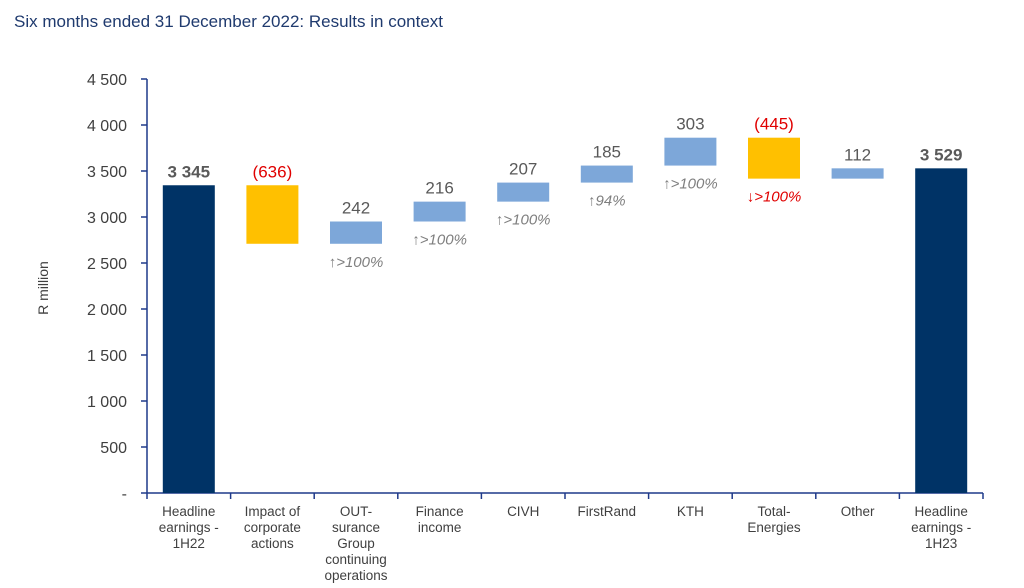 This screenshot has height=588, width=1024. Describe the element at coordinates (272, 527) in the screenshot. I see `category-label: corporate` at that location.